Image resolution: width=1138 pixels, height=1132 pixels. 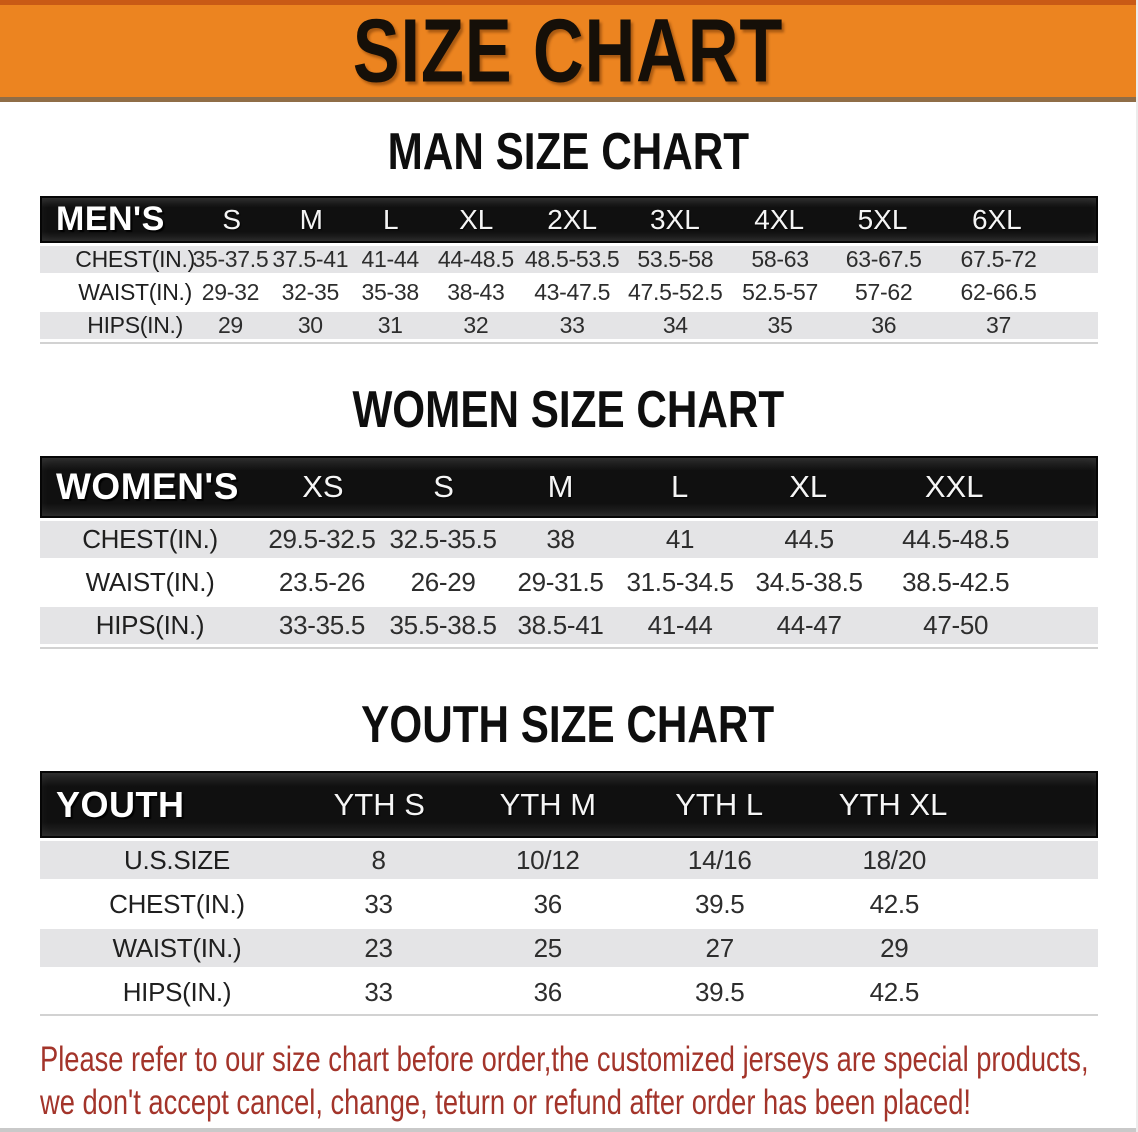 I want to click on women-cell-2-1: 35.5-38.5, so click(x=443, y=625).